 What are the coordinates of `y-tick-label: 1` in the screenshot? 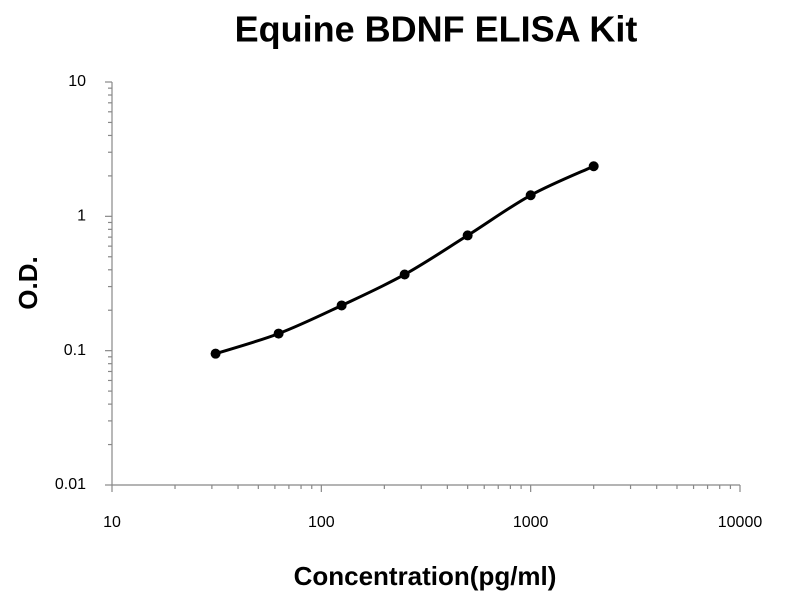 It's located at (81, 216).